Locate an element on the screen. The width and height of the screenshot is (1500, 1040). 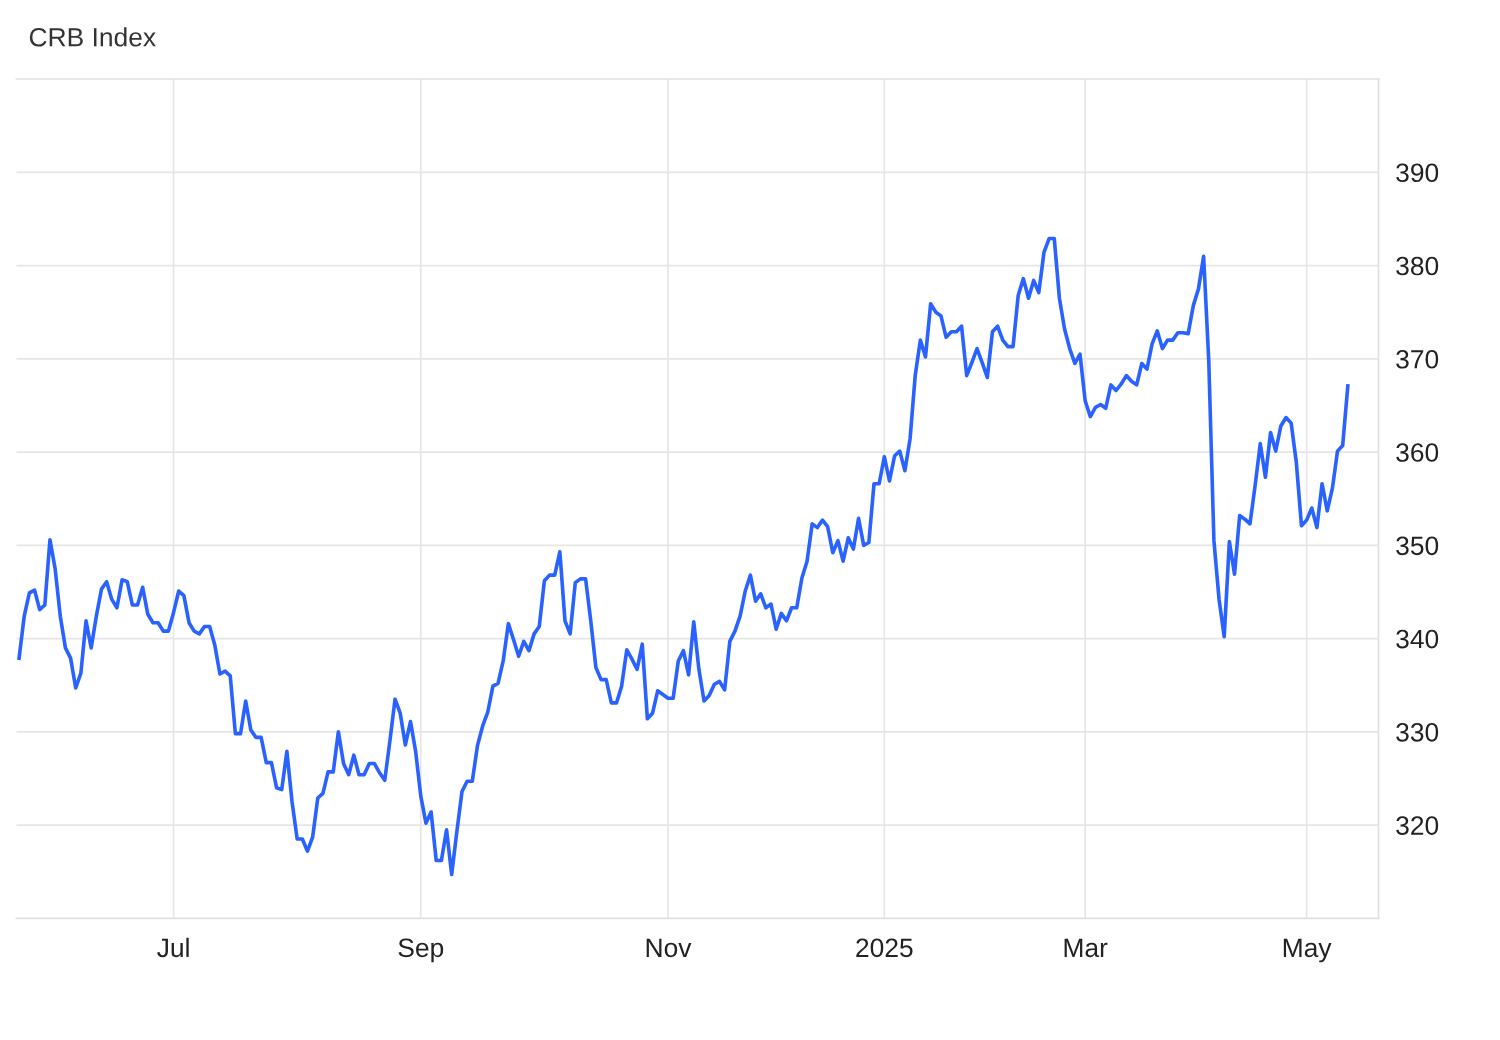
y-tick-label: 330 is located at coordinates (1417, 732).